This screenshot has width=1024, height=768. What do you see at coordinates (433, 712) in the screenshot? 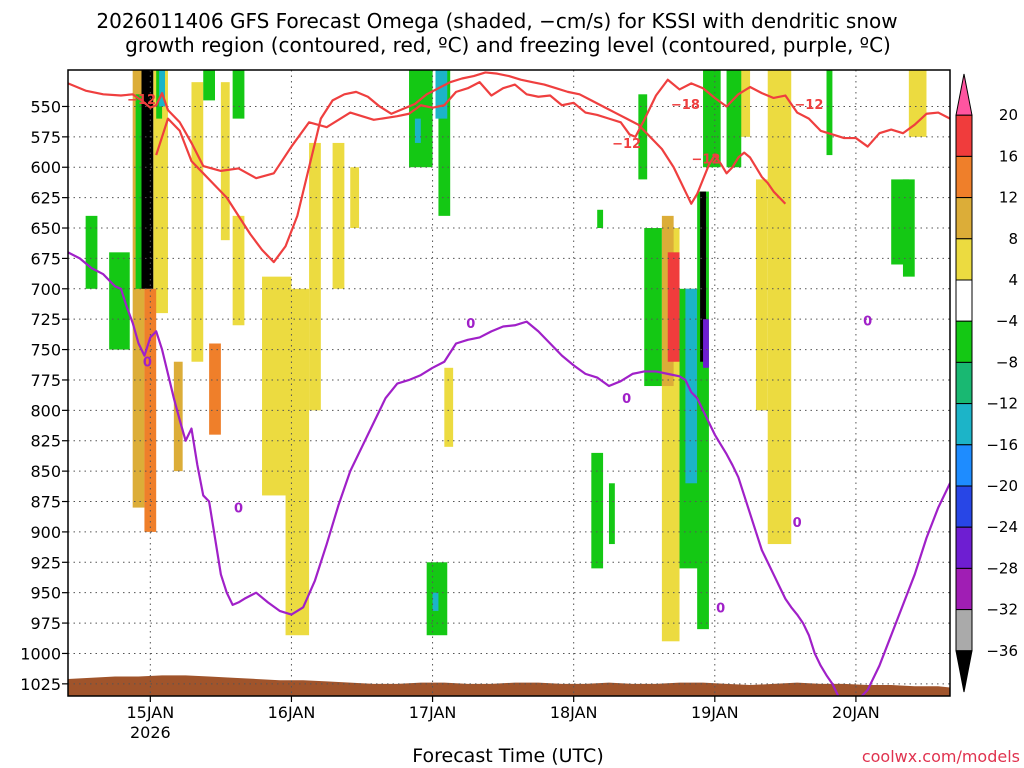
I see `x-tick-label: 17JAN` at bounding box center [433, 712].